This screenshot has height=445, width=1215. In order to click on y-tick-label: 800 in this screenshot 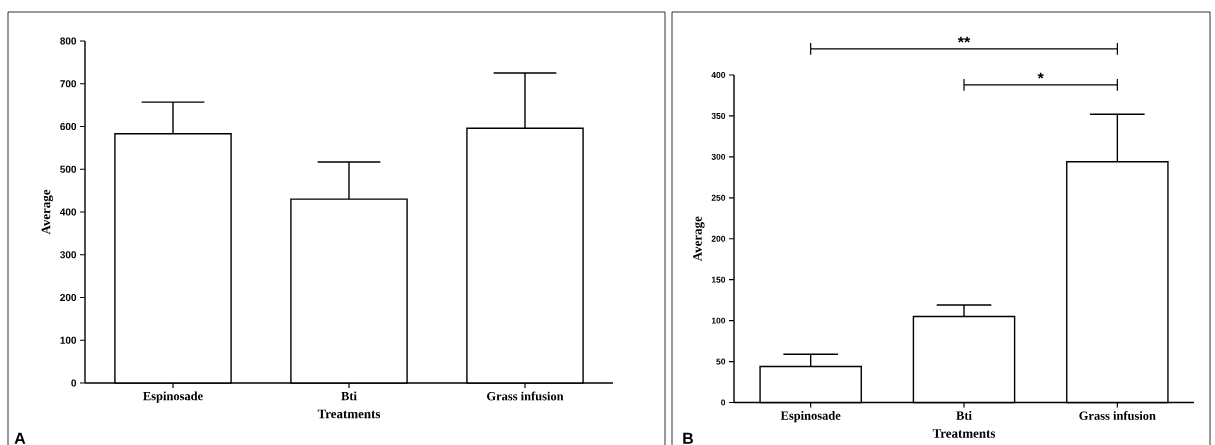, I will do `click(68, 41)`.